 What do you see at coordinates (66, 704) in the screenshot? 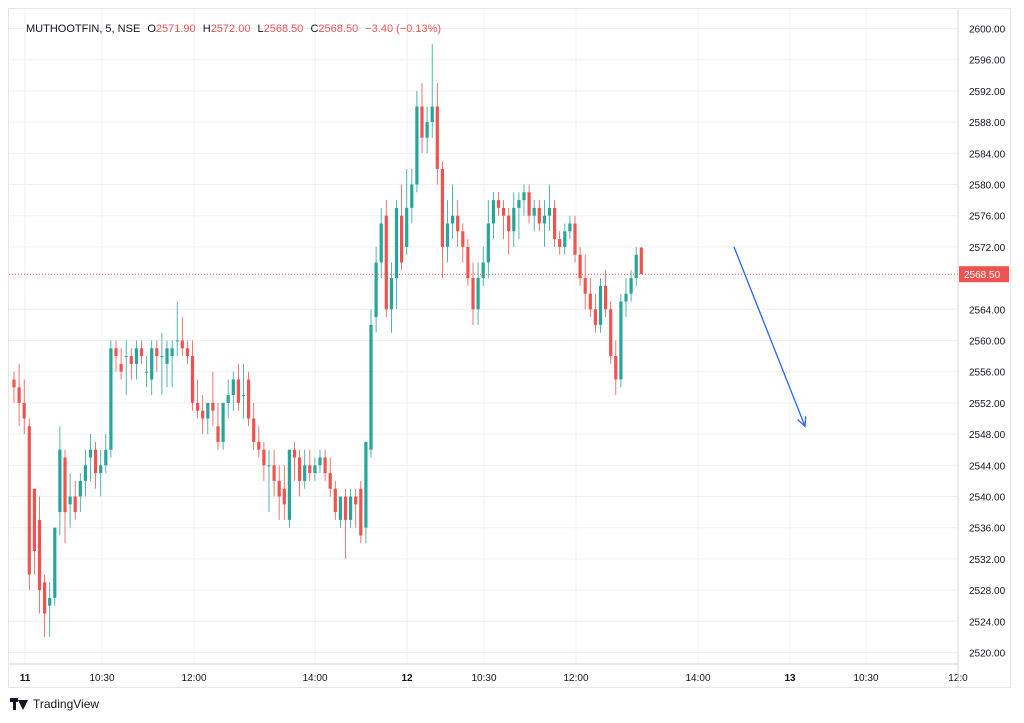
I see `brand-name: TradingView` at bounding box center [66, 704].